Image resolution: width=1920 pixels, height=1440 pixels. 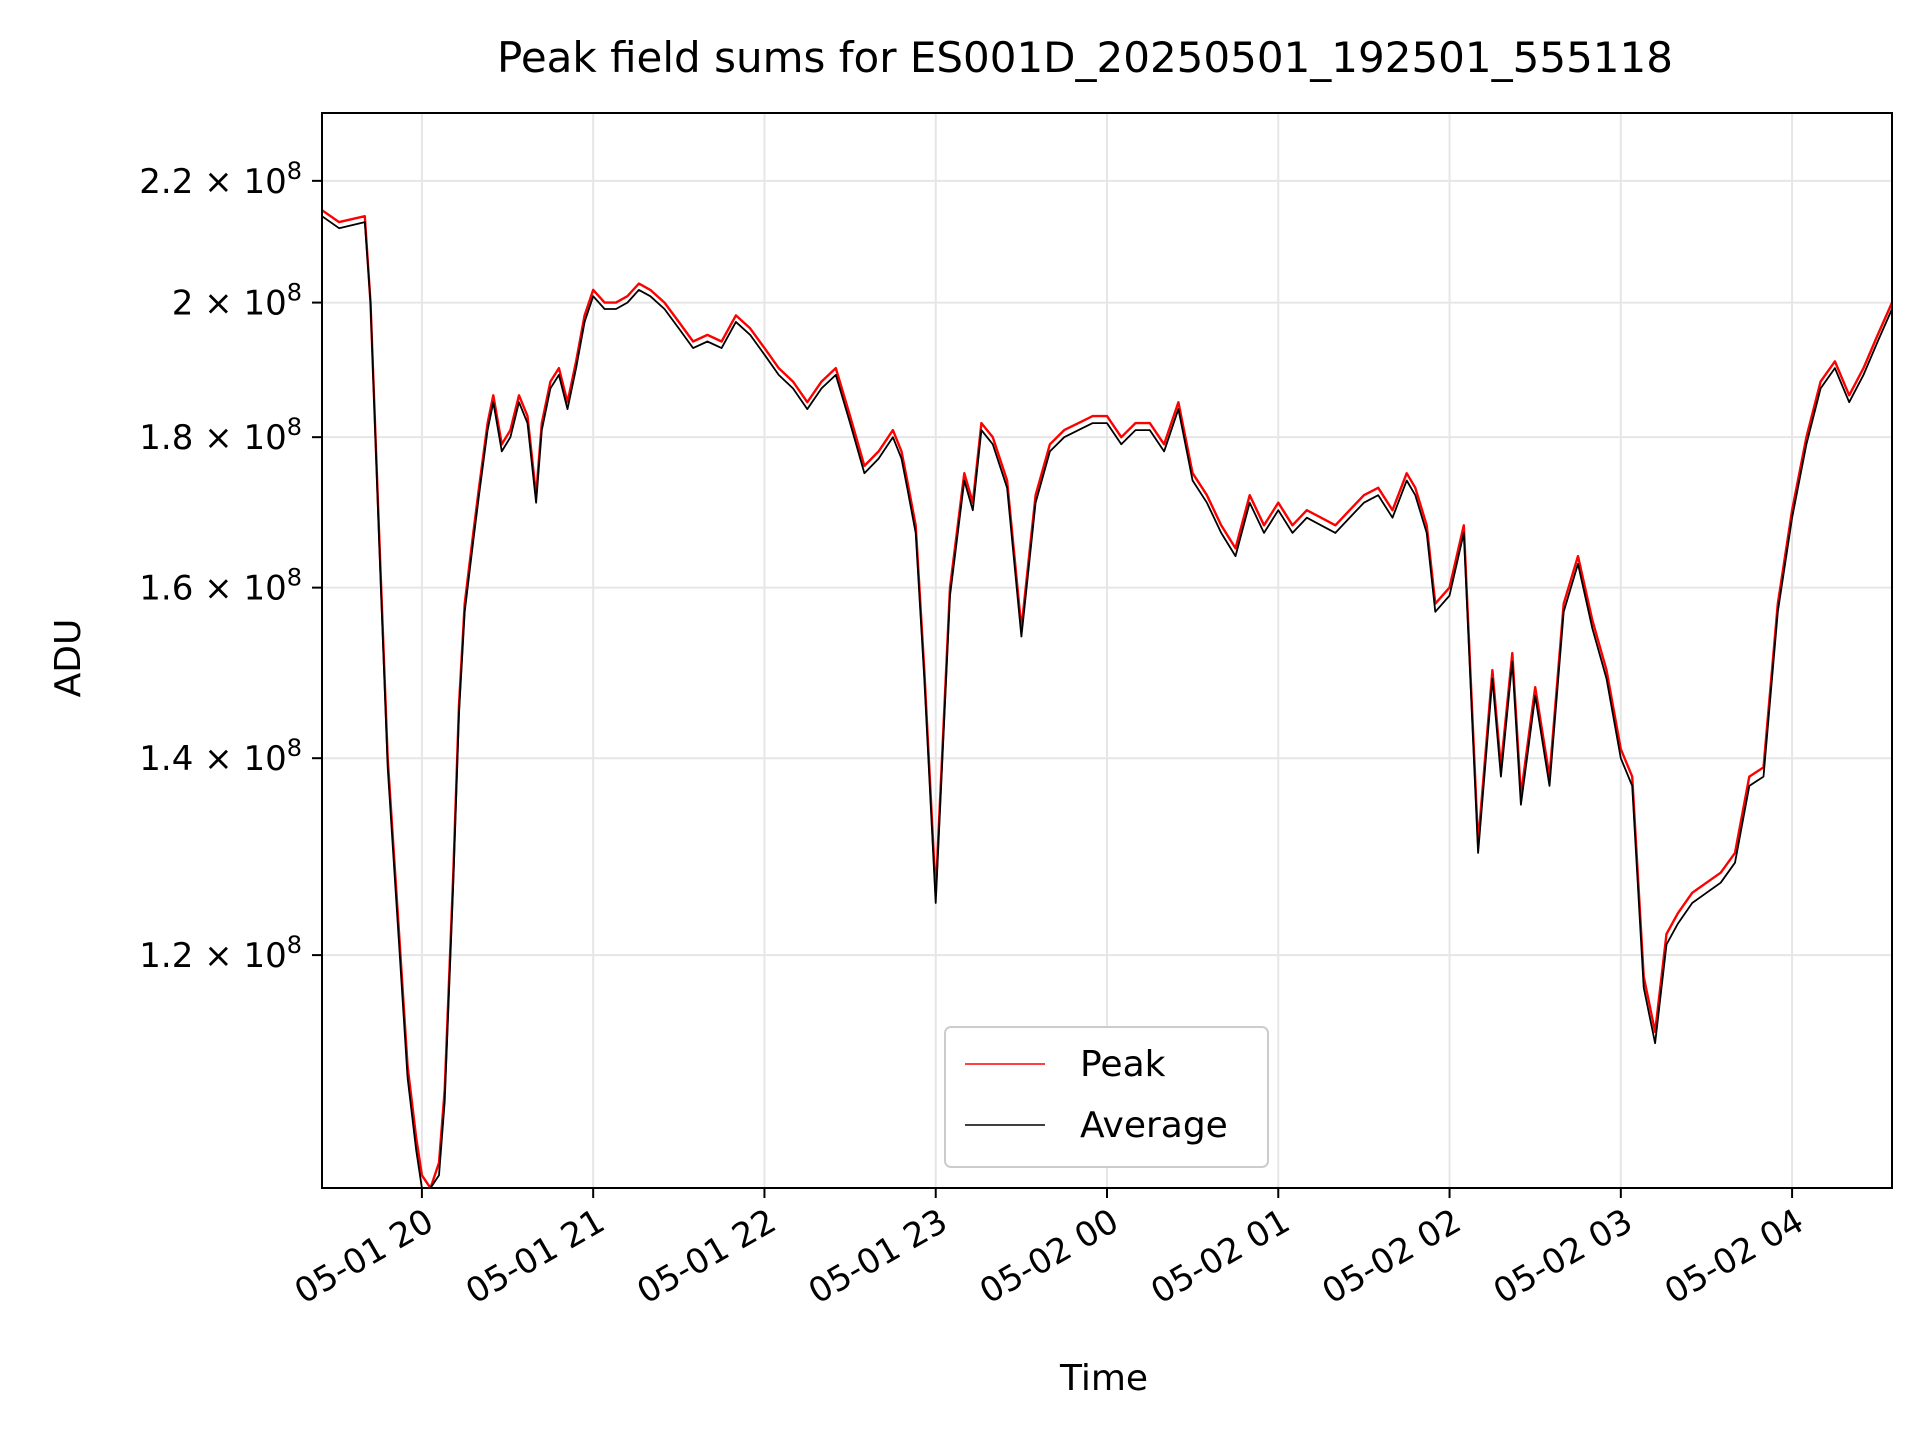 I want to click on y-tick-label: 1.2 × 10⁸, so click(x=220, y=953).